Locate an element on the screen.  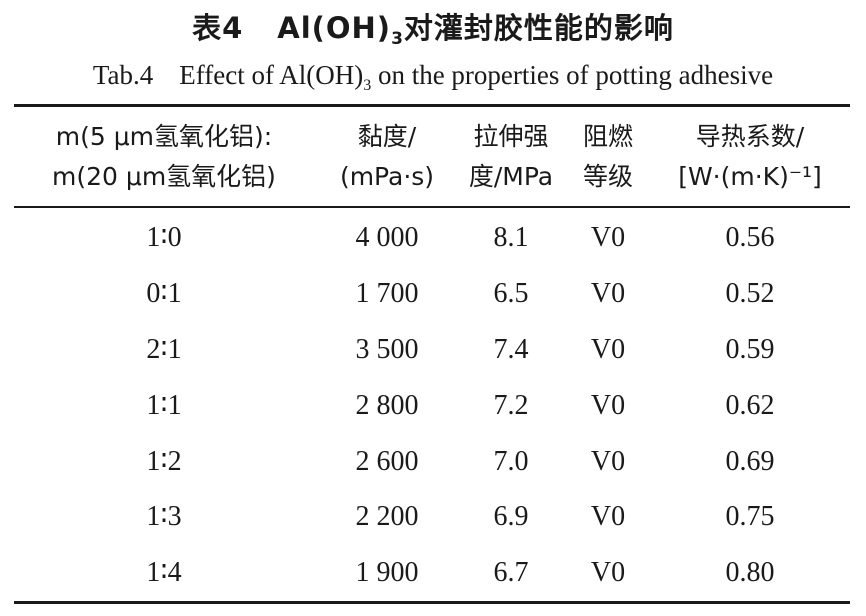
cell-viscosity: 1 700 is located at coordinates (387, 293).